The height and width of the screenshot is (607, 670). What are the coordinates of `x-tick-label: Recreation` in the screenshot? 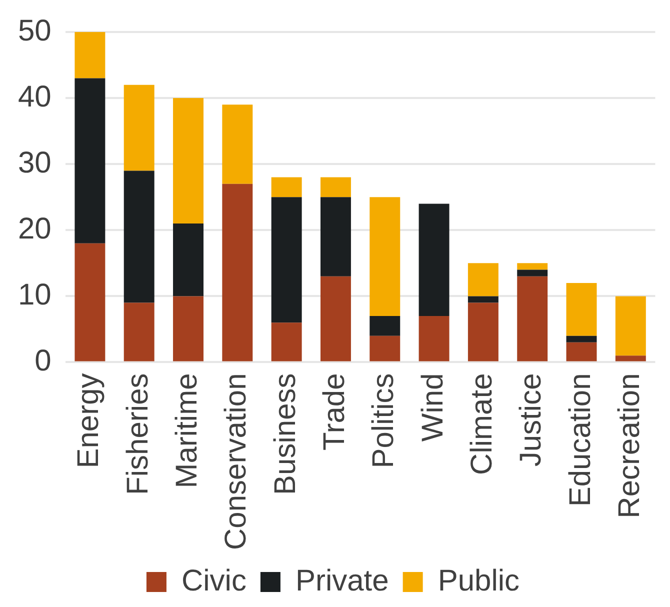 It's located at (629, 445).